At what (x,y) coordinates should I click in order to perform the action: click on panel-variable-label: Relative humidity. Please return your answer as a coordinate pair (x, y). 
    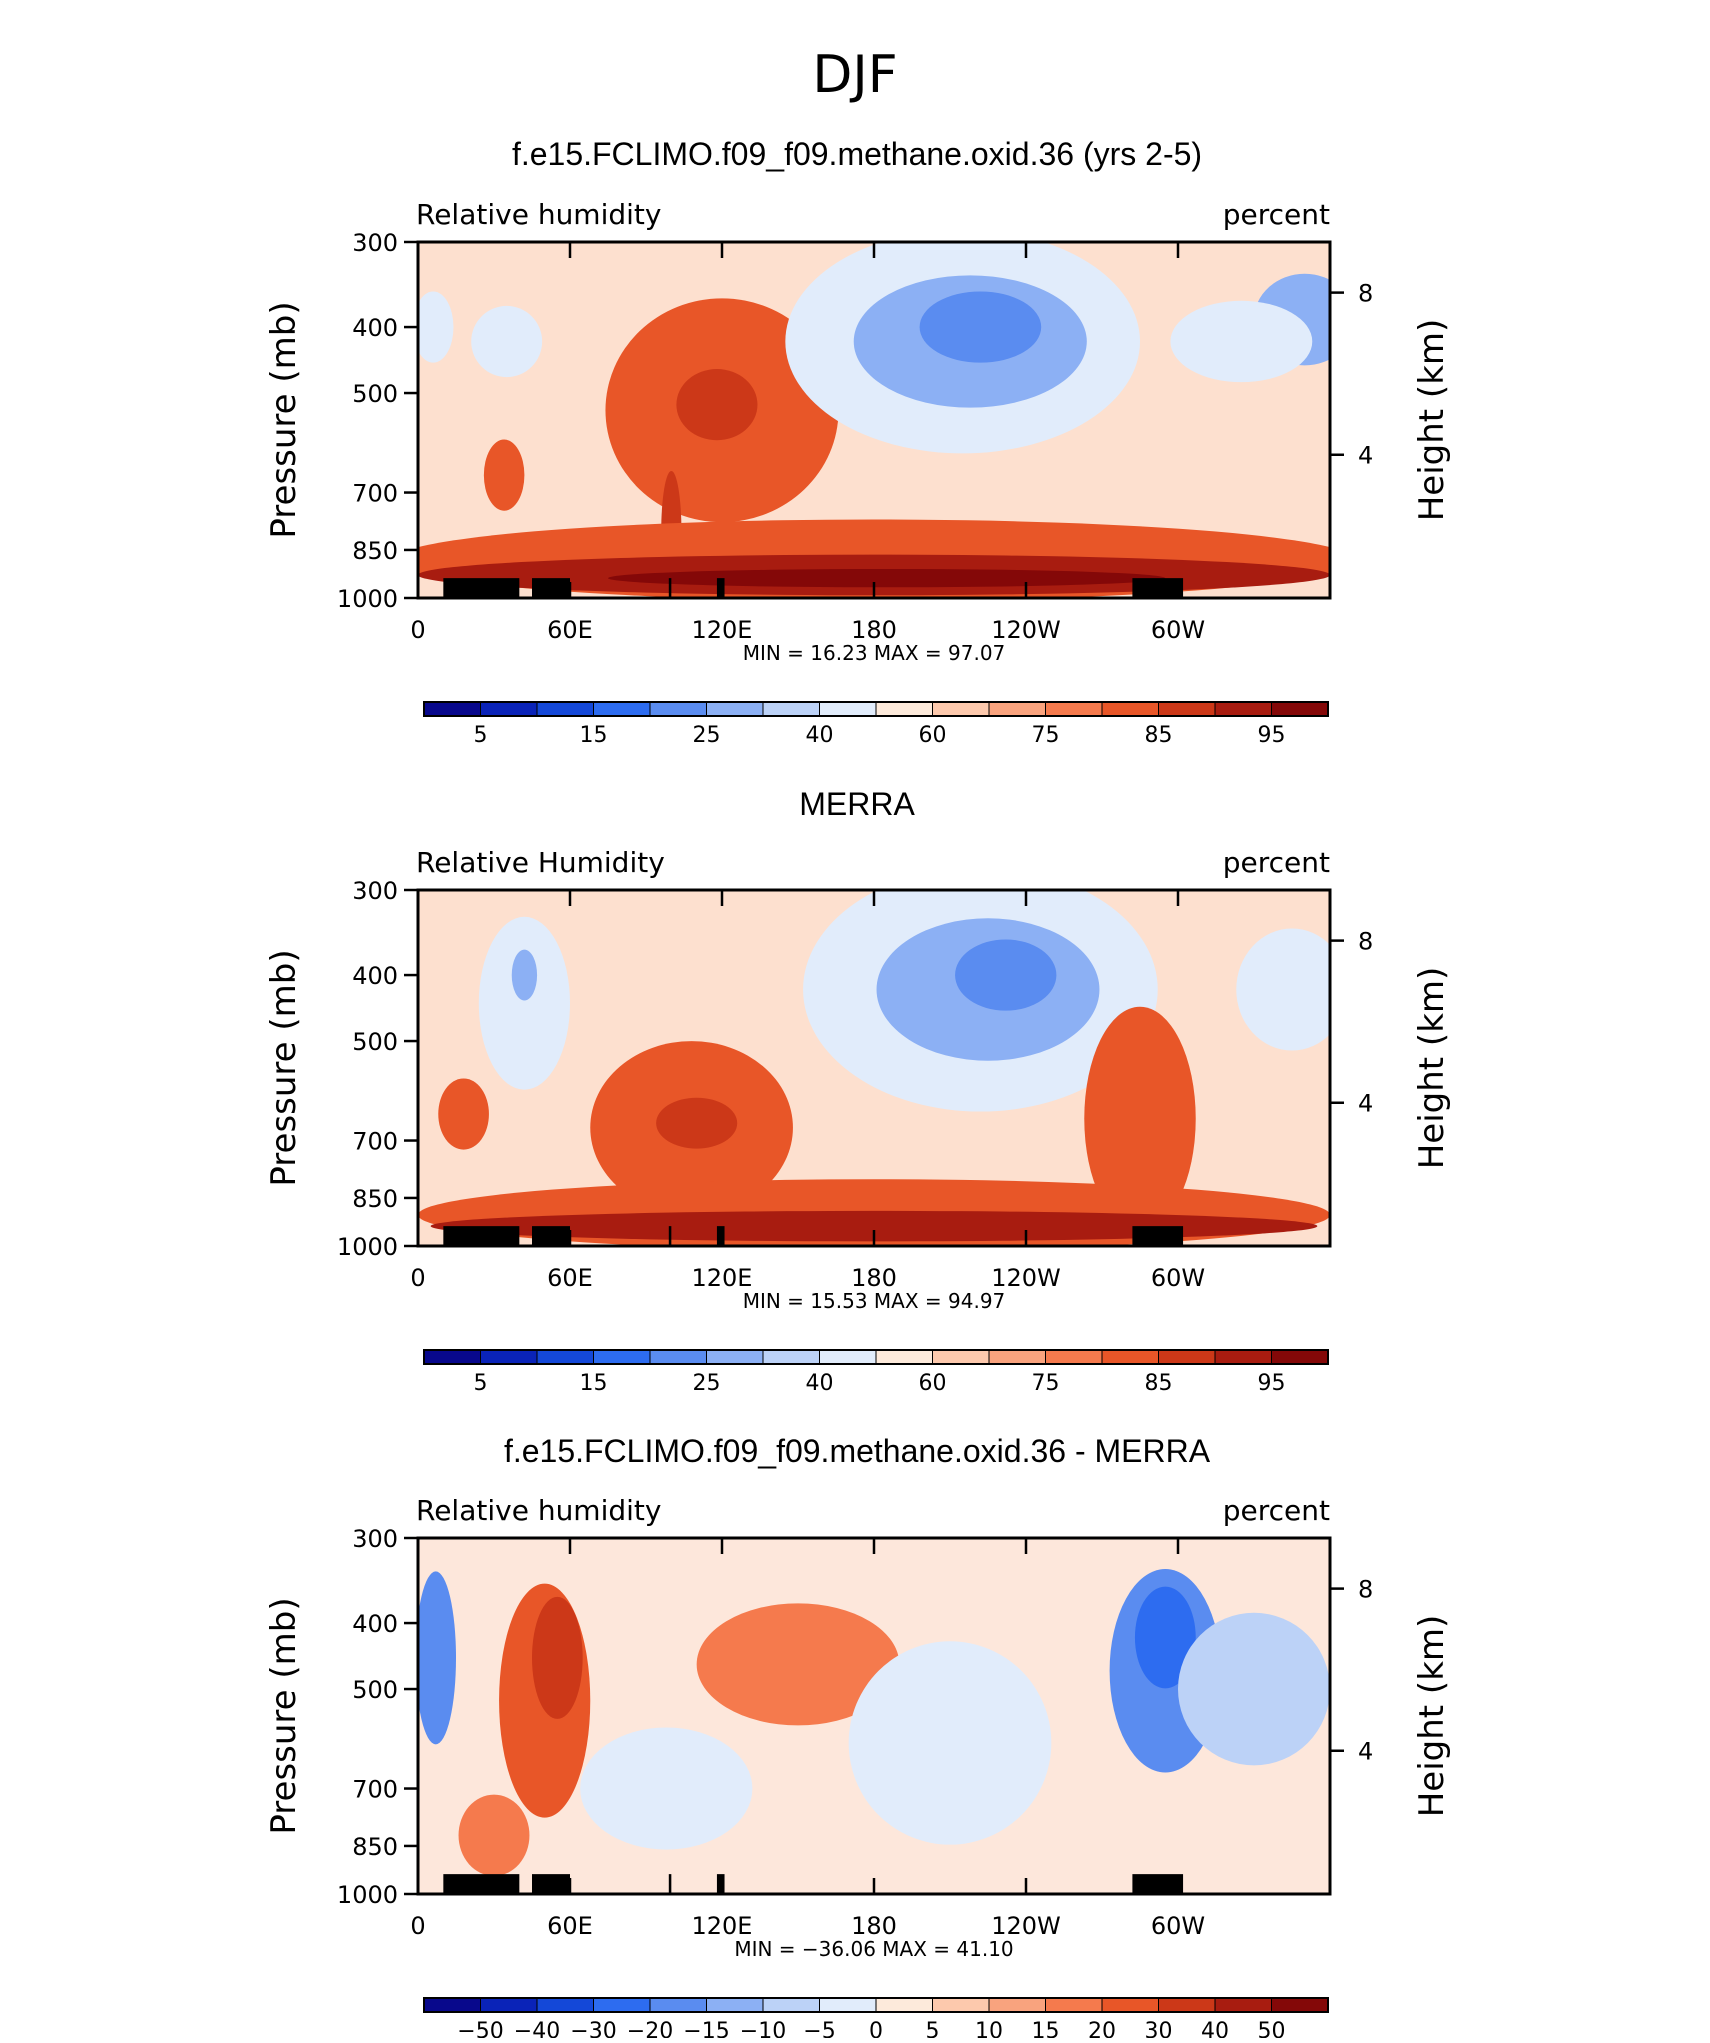
    Looking at the image, I should click on (538, 1510).